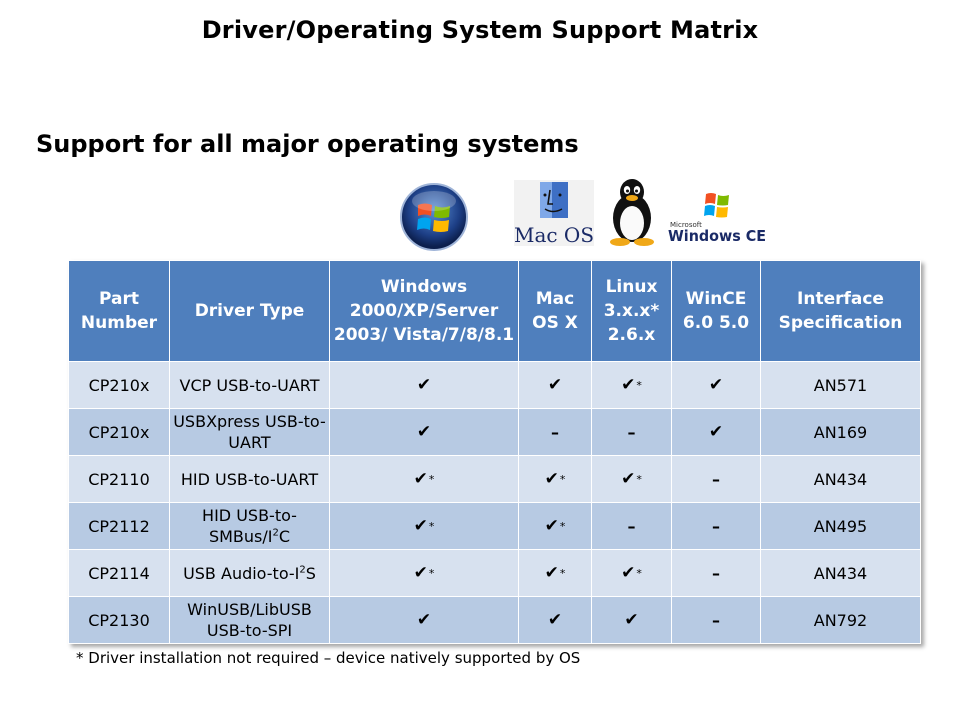  I want to click on table-row: CP2114 USB Audio-to-I2S ✔* ✔* ✔* – AN434, so click(494, 573).